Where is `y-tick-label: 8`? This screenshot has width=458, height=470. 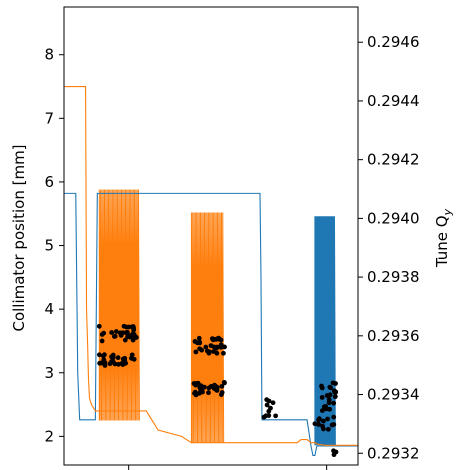
y-tick-label: 8 is located at coordinates (49, 55).